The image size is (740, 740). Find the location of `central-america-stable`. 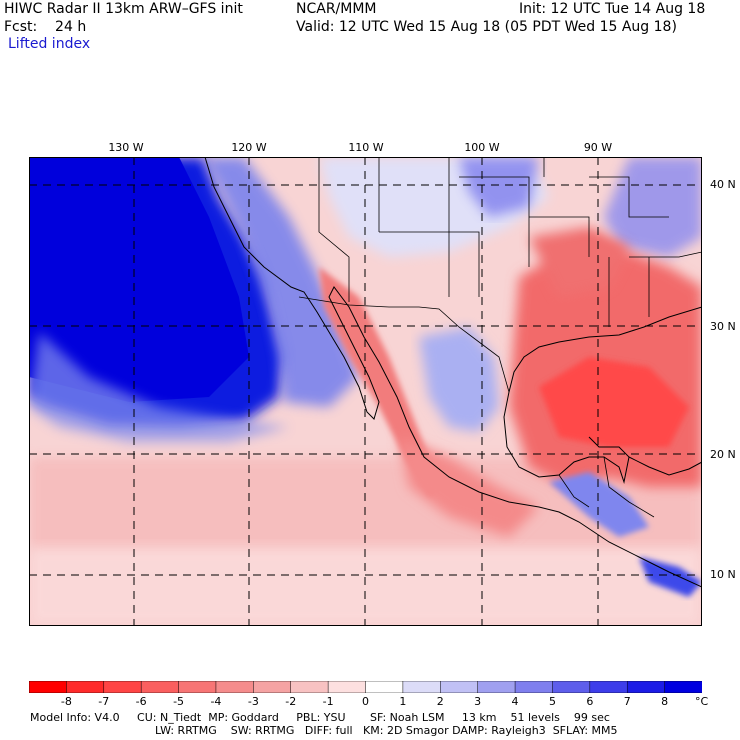

central-america-stable is located at coordinates (599, 504).